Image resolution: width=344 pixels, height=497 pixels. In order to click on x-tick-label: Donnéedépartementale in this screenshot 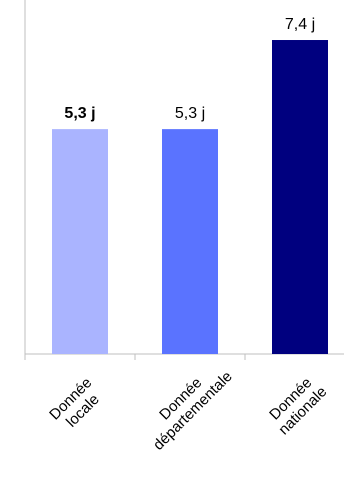, I will do `click(187, 405)`.